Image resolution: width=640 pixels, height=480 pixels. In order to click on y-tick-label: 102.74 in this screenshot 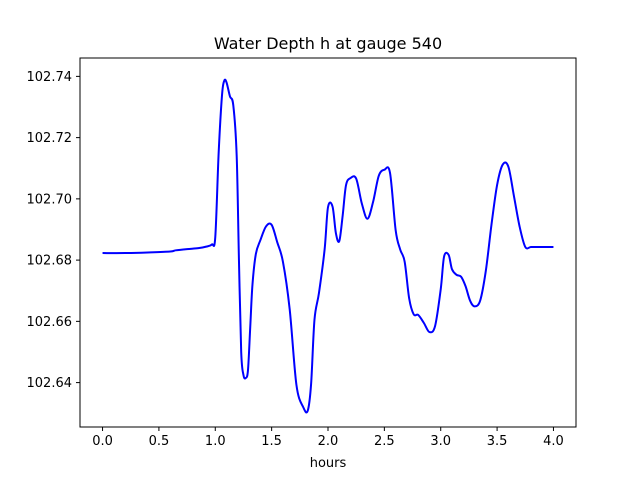, I will do `click(50, 77)`.